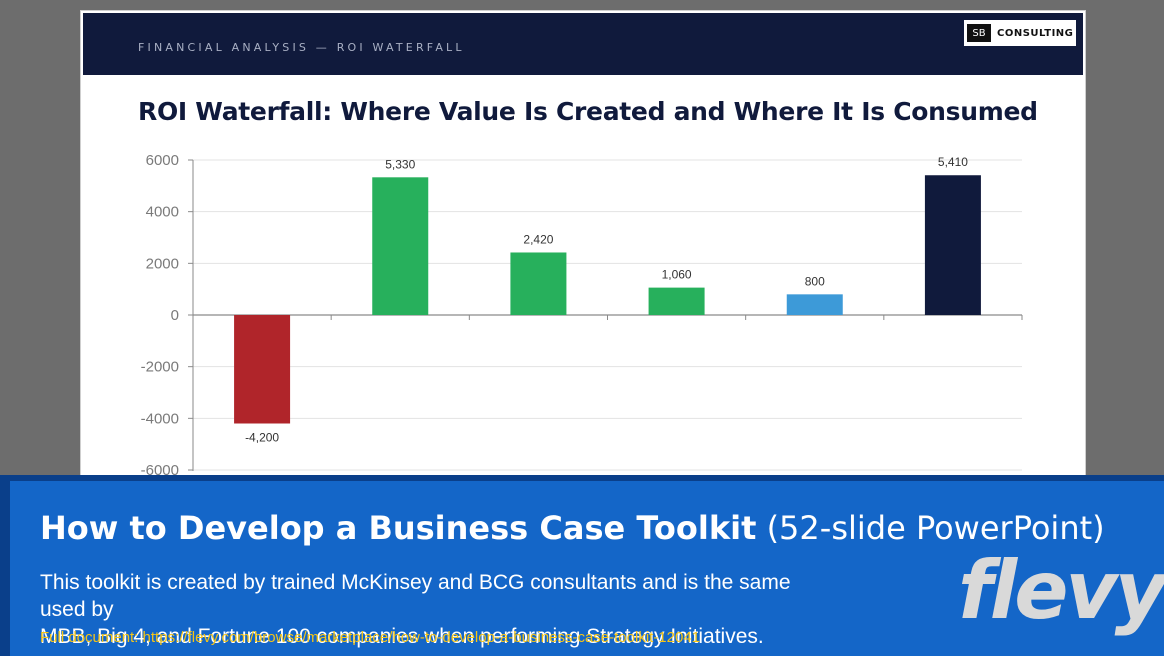 This screenshot has height=656, width=1164. I want to click on banner-title-sub: (52-slide PowerPoint), so click(930, 528).